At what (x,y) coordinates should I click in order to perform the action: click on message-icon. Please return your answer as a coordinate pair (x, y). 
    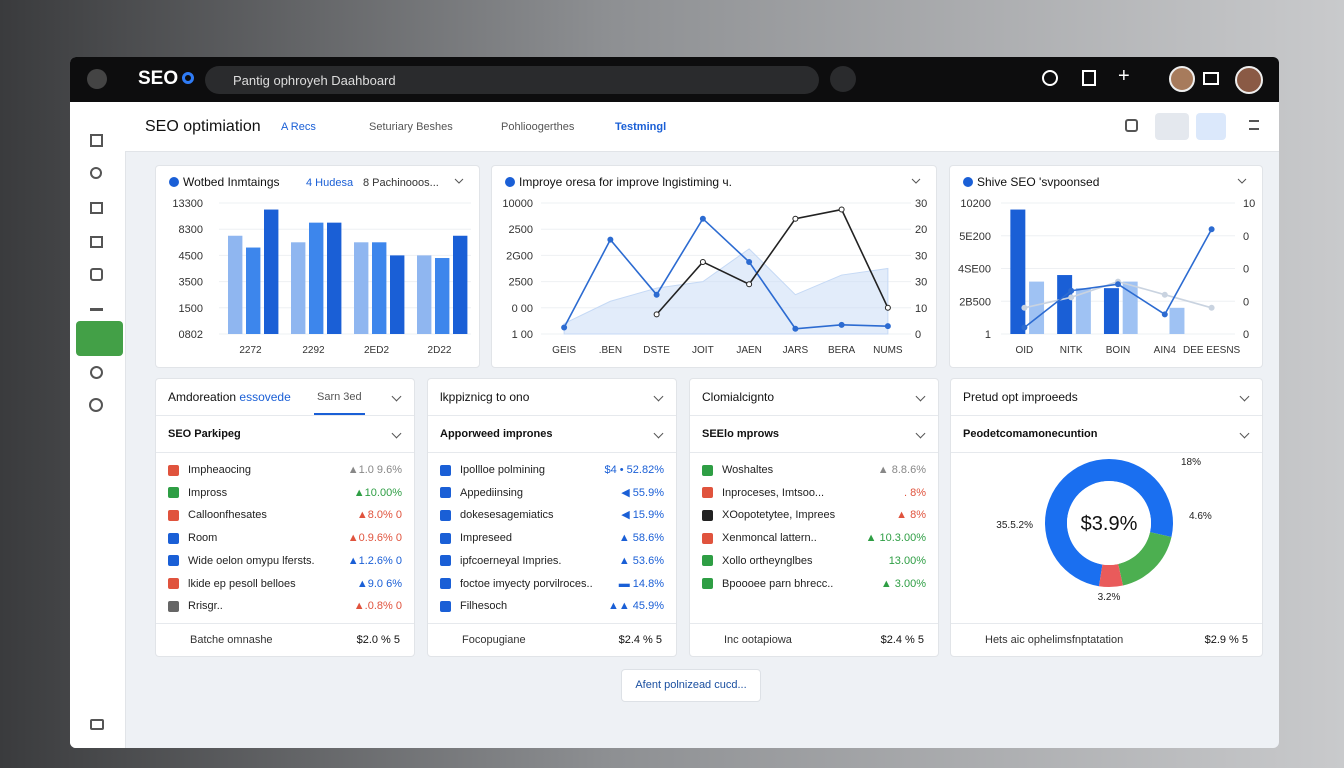
    Looking at the image, I should click on (1211, 78).